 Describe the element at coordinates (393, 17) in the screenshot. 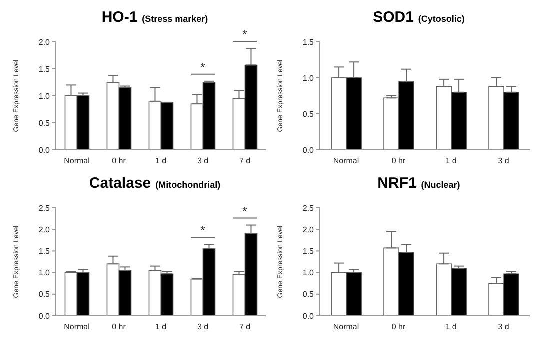

I see `chart-title: SOD1` at that location.